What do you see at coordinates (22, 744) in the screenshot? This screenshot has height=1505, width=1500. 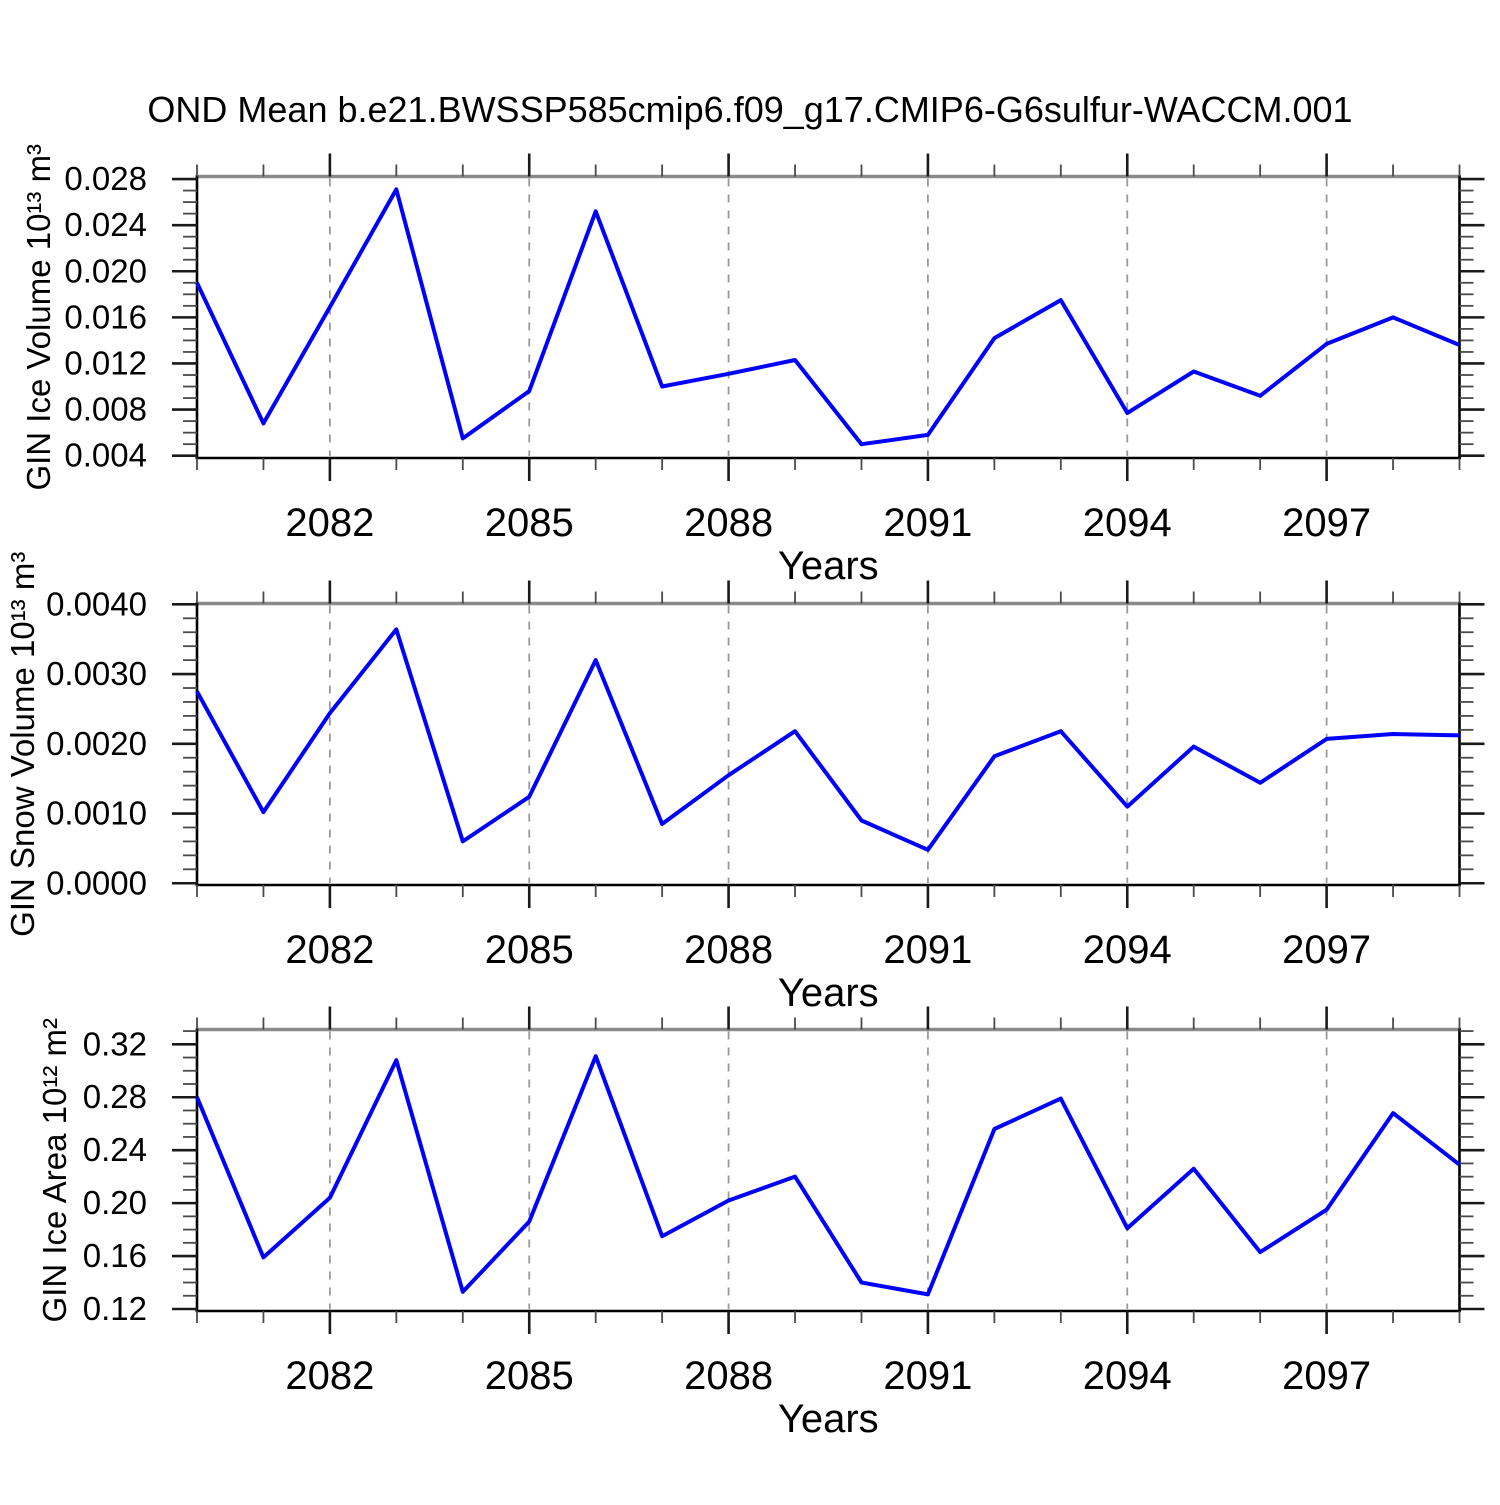 I see `y-axis-title: GIN Snow Volume 10¹³ m³` at bounding box center [22, 744].